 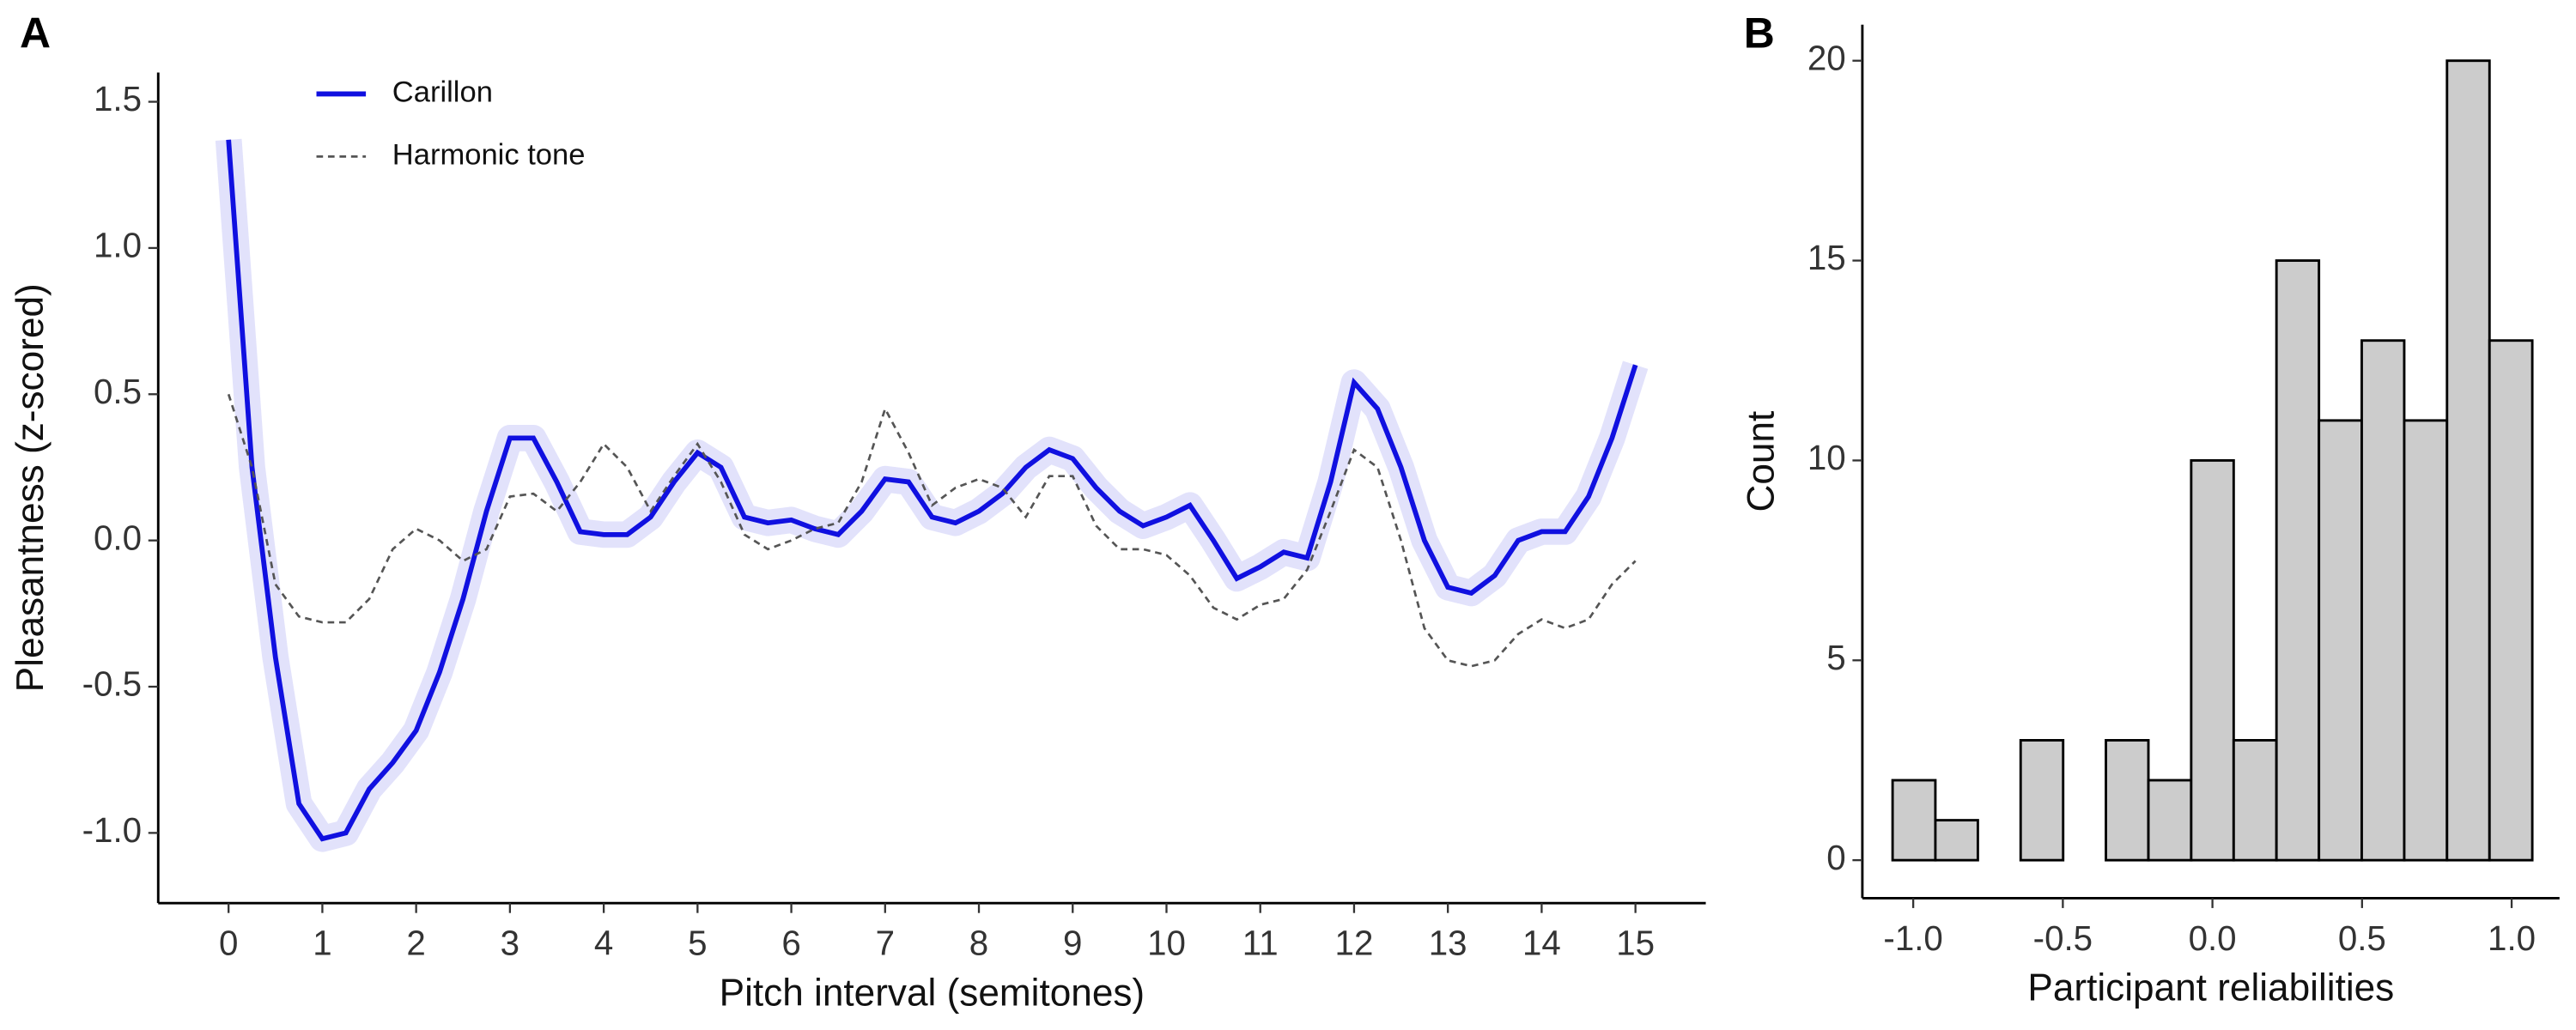 I want to click on legend-label: Carillon, so click(x=442, y=92).